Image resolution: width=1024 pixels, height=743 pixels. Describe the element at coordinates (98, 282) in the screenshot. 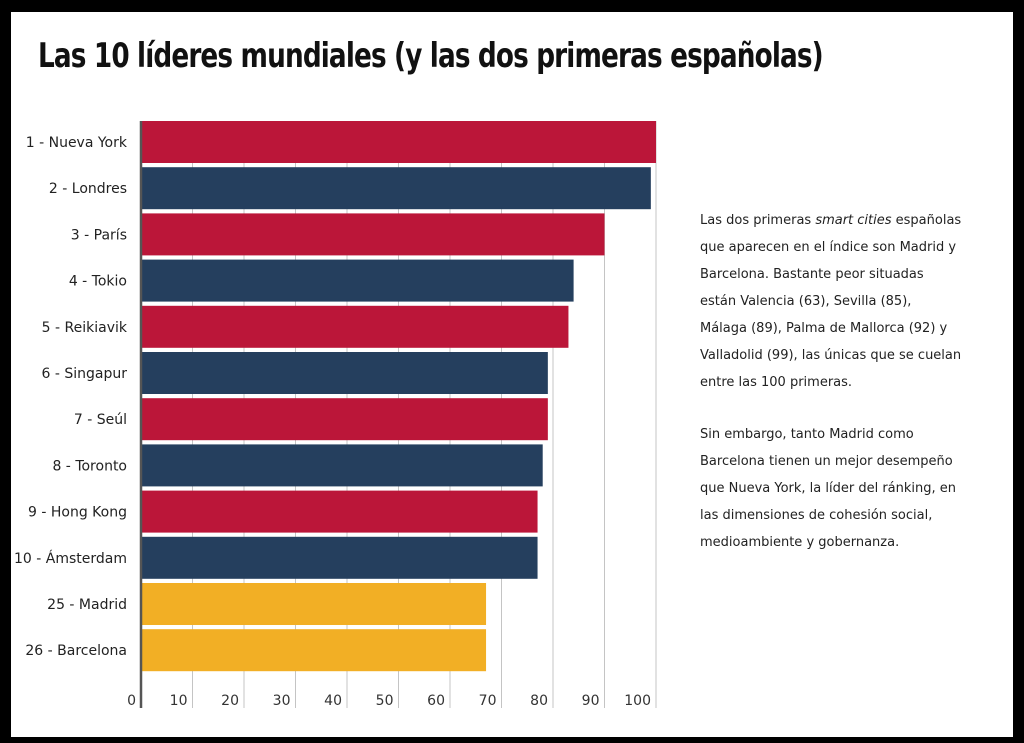

I see `category-label: 4 - Tokio` at that location.